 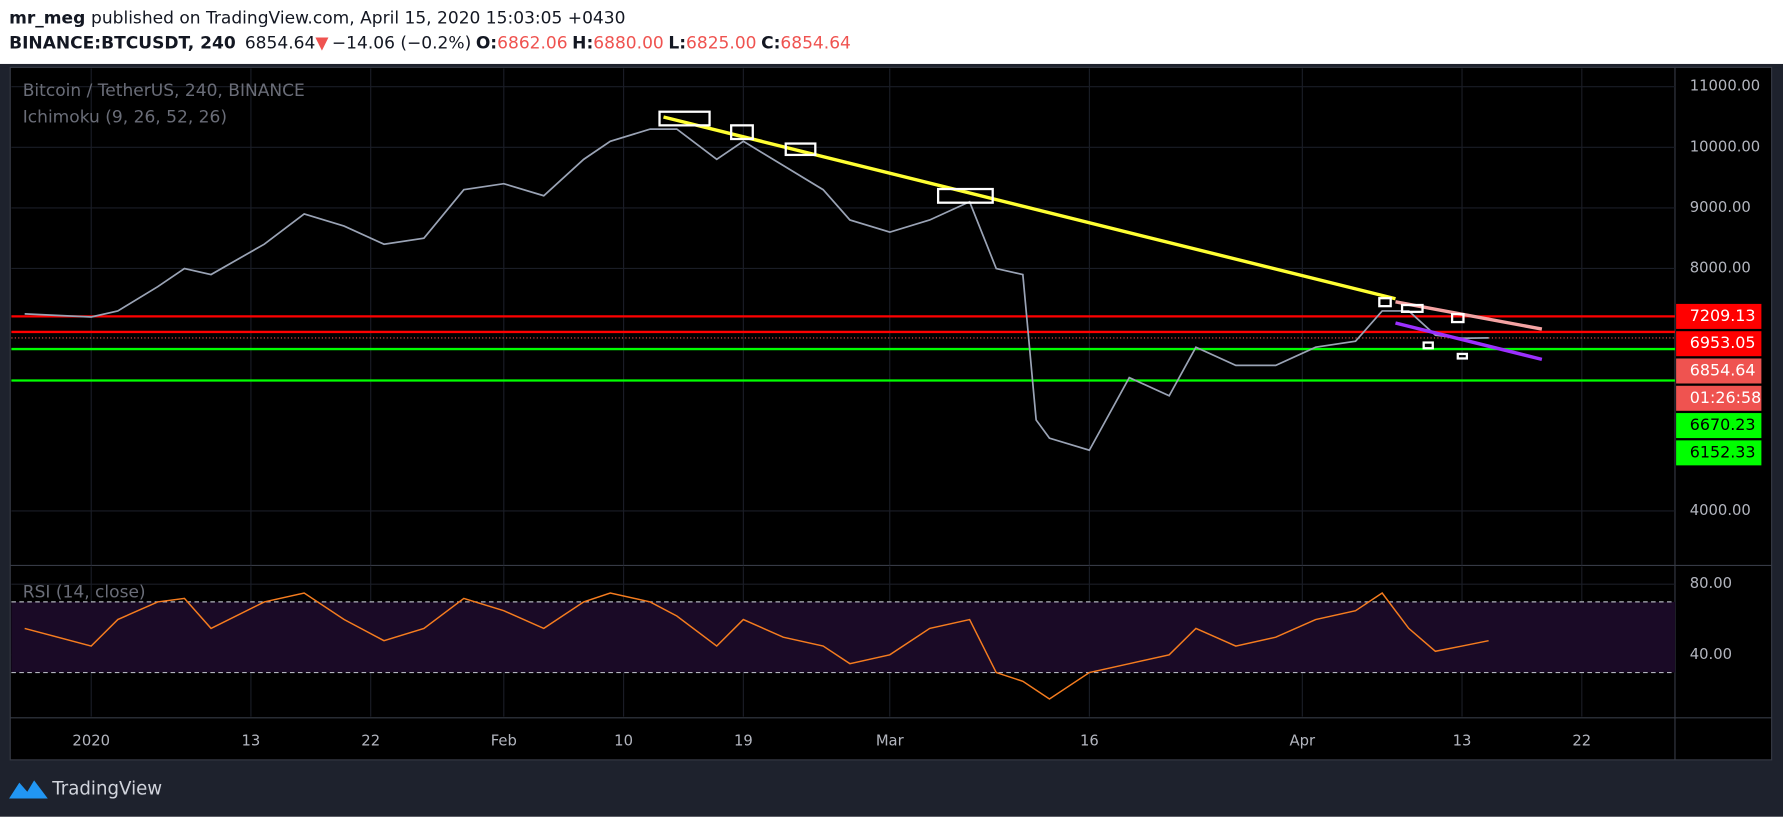 I want to click on y-tick-label: 80.00, so click(x=1711, y=583).